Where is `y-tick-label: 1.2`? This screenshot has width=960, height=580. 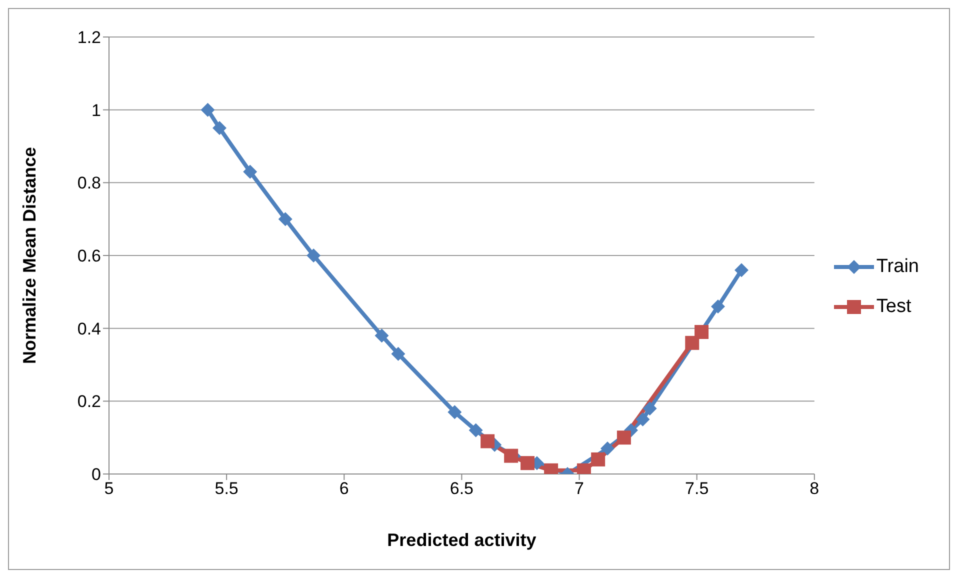
y-tick-label: 1.2 is located at coordinates (89, 38).